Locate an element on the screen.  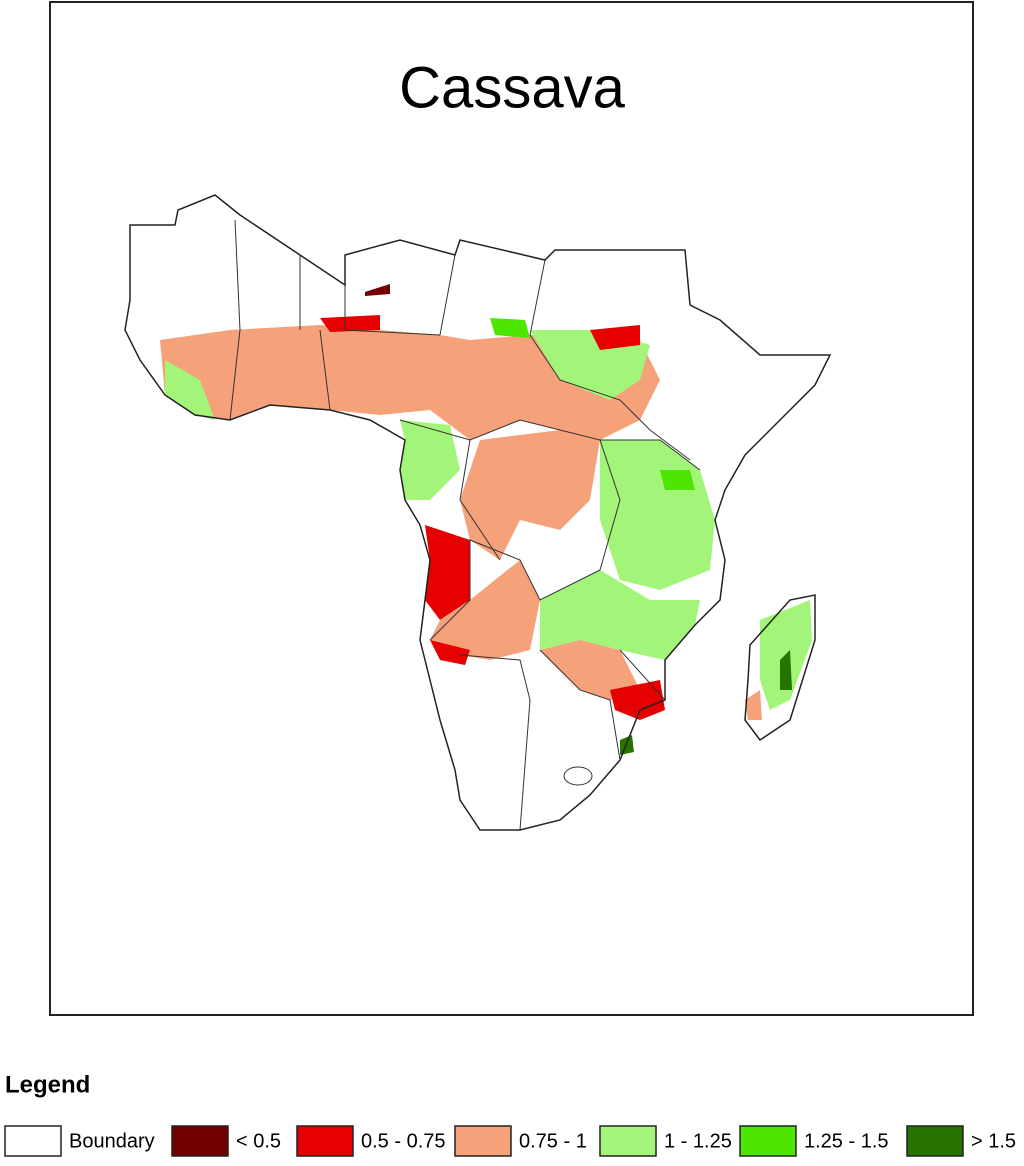
legend-label: 0.75 - 1 is located at coordinates (553, 1141).